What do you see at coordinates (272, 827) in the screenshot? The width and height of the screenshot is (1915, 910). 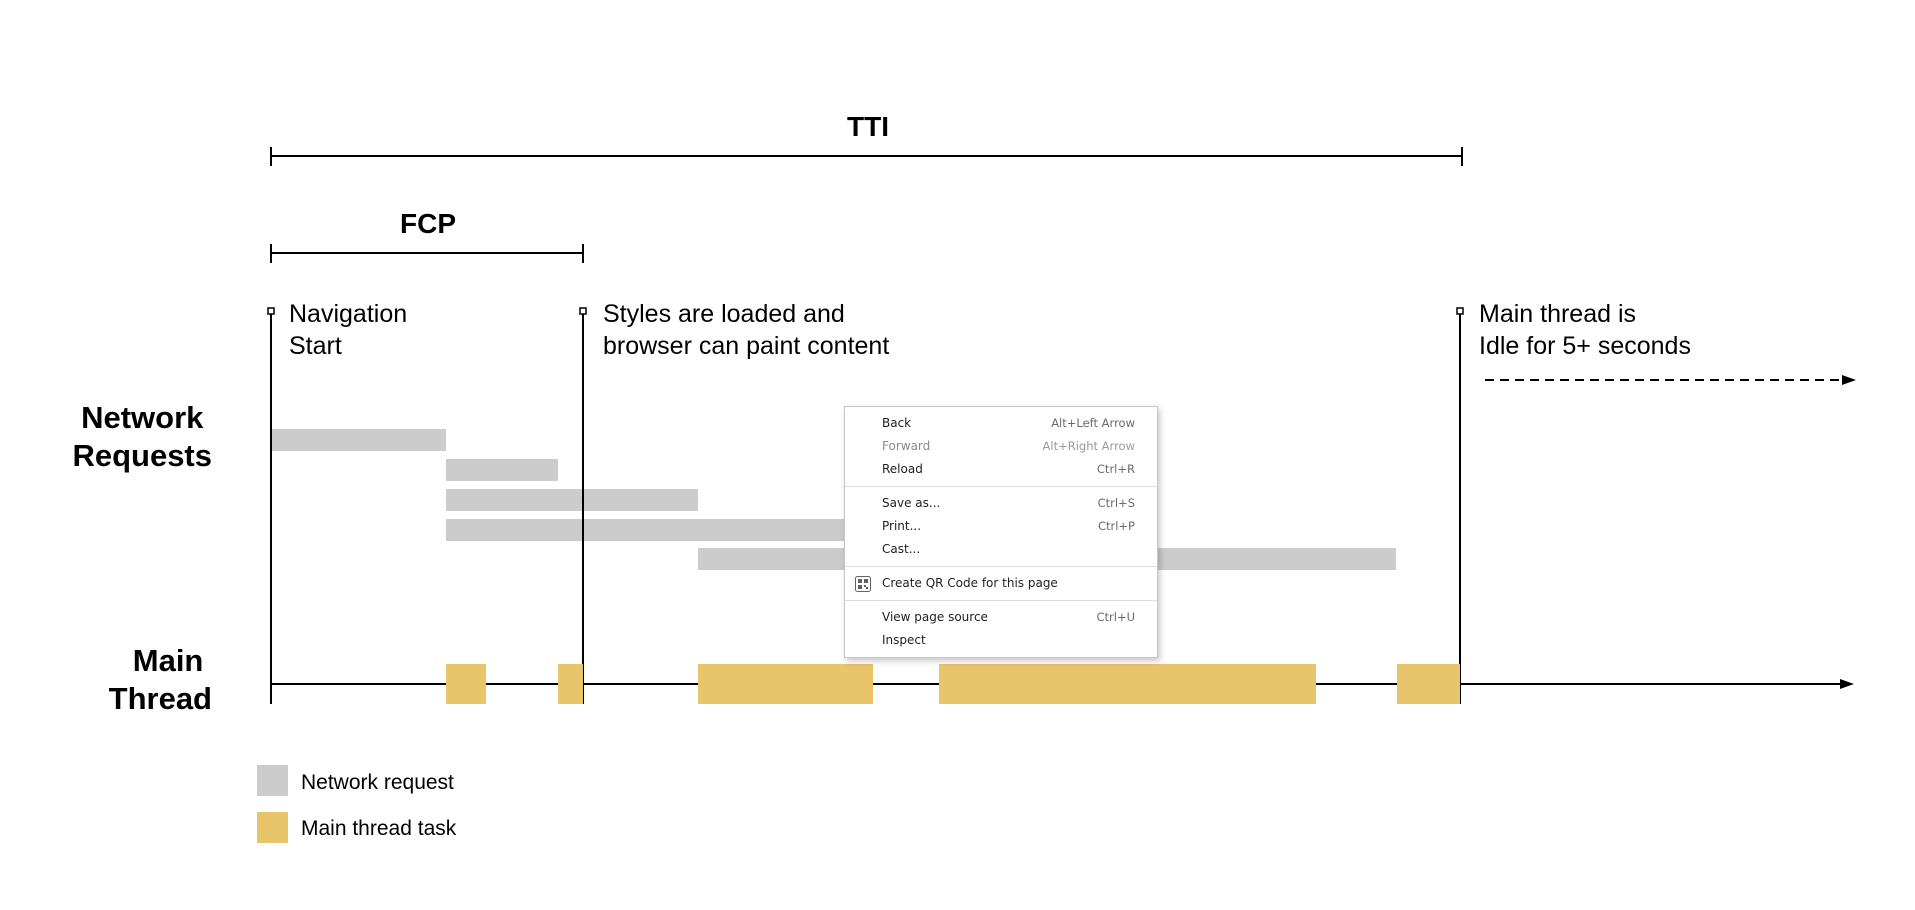 I see `legend-task-swatch` at bounding box center [272, 827].